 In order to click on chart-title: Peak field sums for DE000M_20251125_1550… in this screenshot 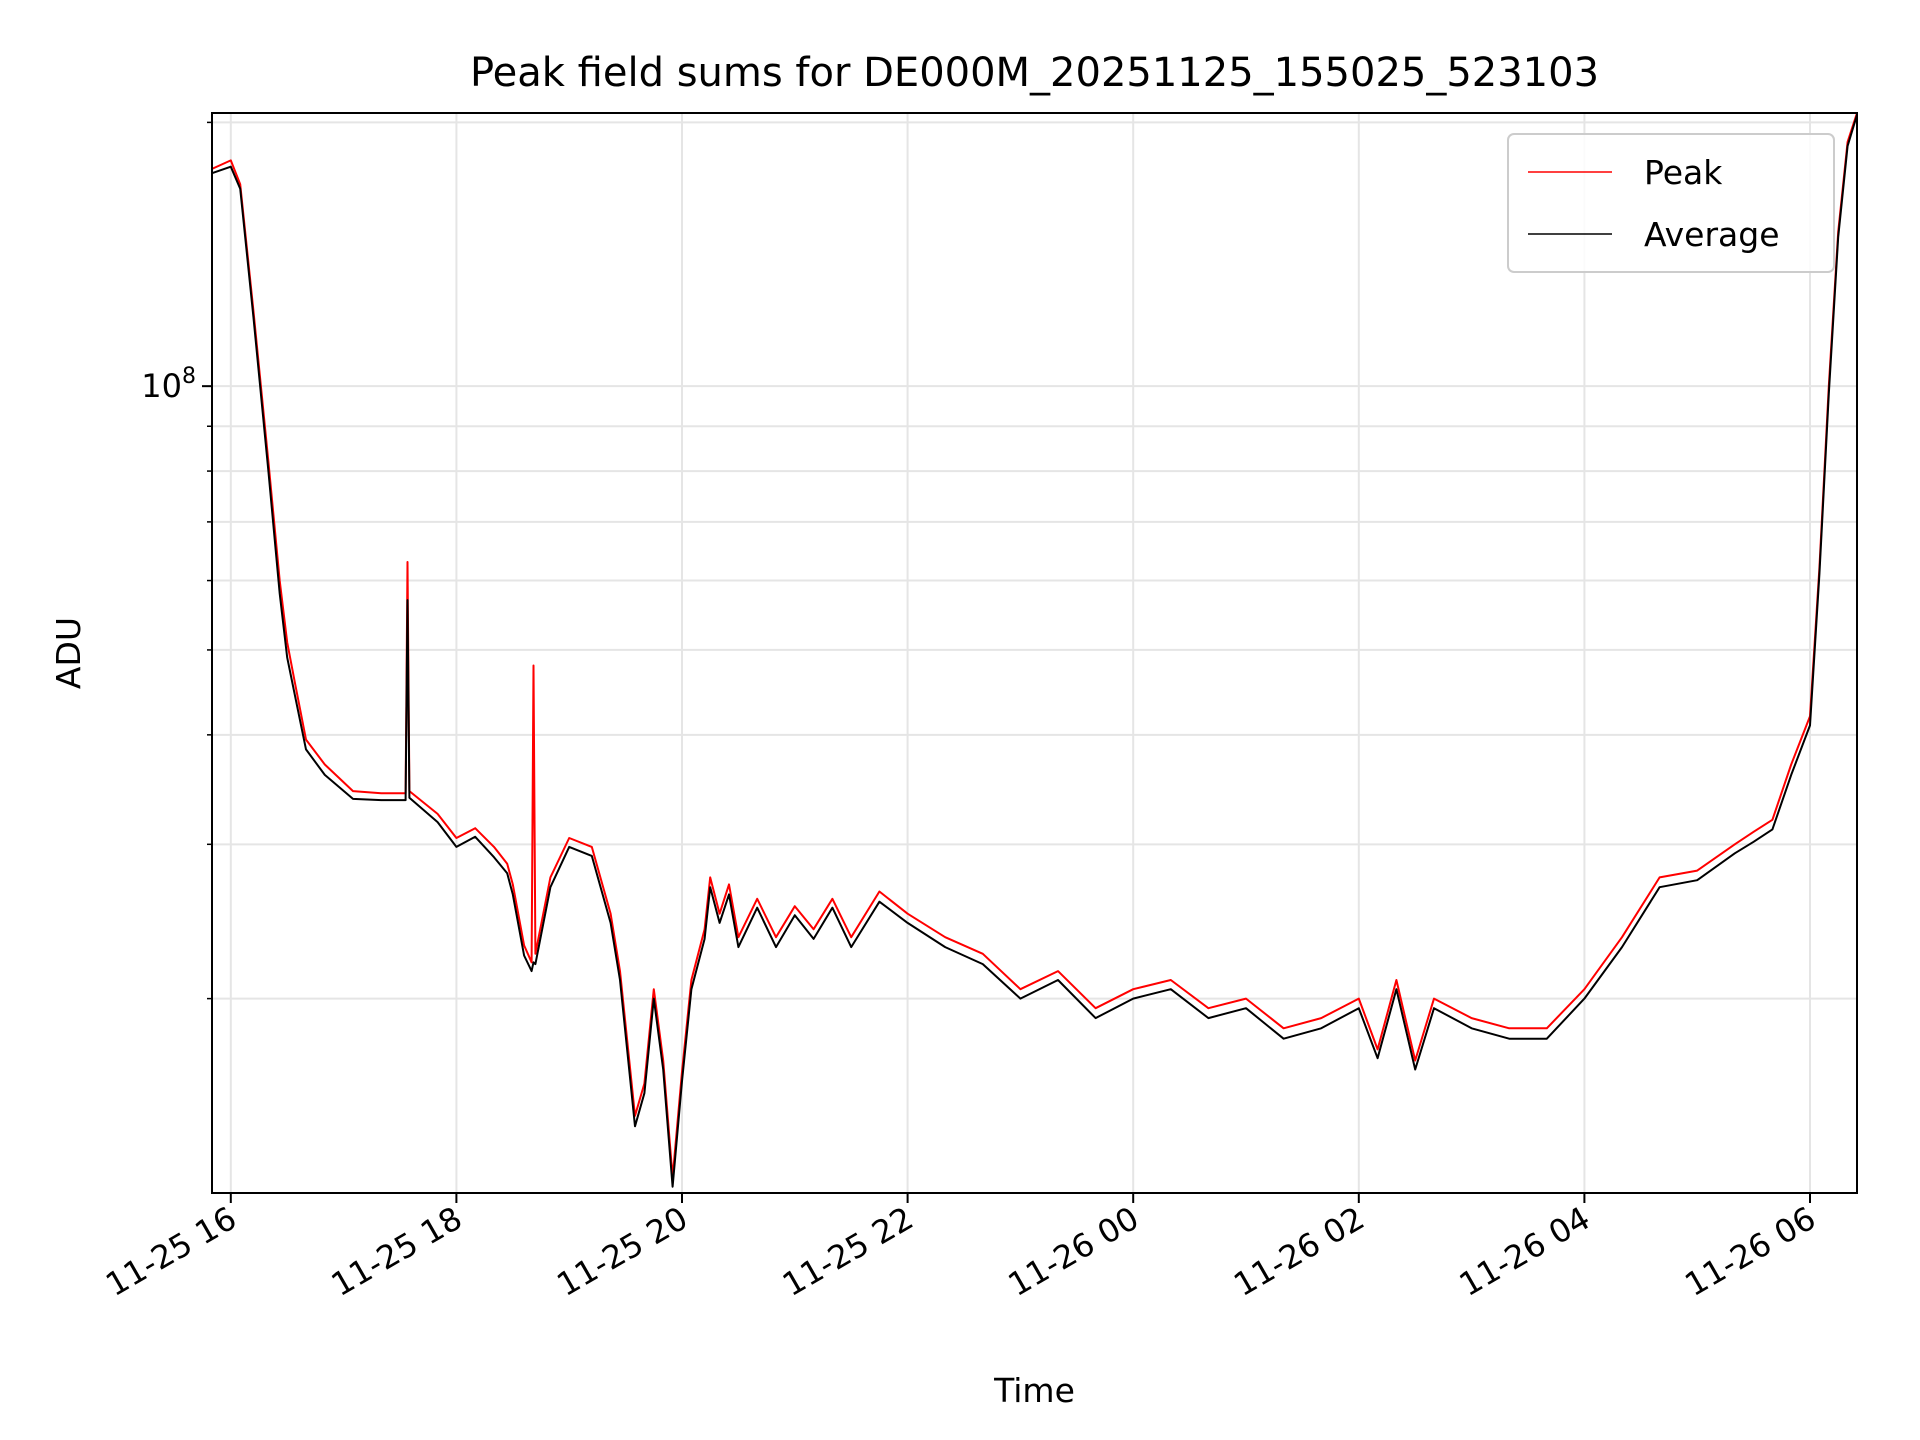, I will do `click(1034, 73)`.